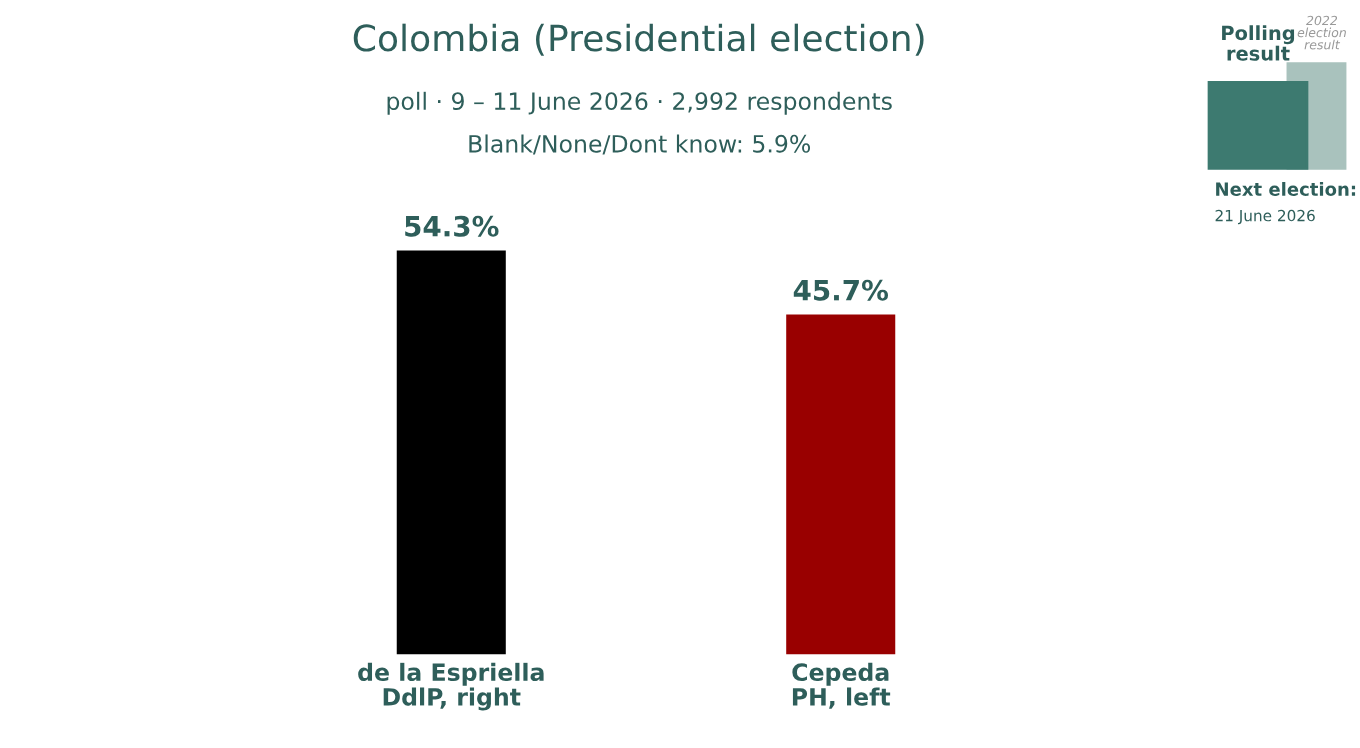  I want to click on text: Blank/None/Dont know: 5.9%, so click(640, 144).